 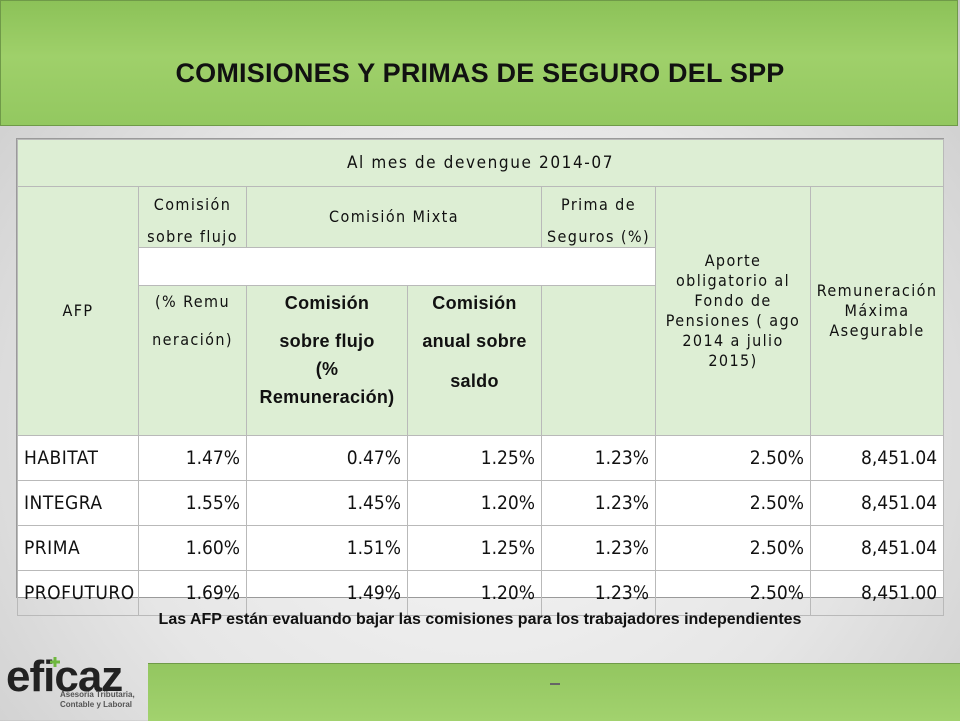 What do you see at coordinates (192, 548) in the screenshot?
I see `flujo-value: 1.60%` at bounding box center [192, 548].